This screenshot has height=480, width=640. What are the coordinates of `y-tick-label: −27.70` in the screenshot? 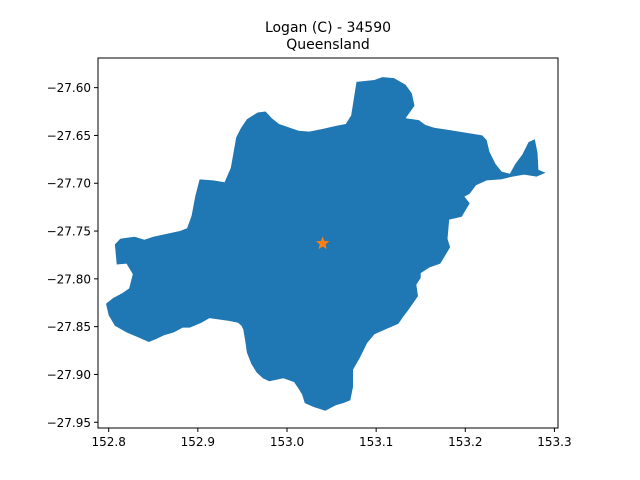 It's located at (69, 184).